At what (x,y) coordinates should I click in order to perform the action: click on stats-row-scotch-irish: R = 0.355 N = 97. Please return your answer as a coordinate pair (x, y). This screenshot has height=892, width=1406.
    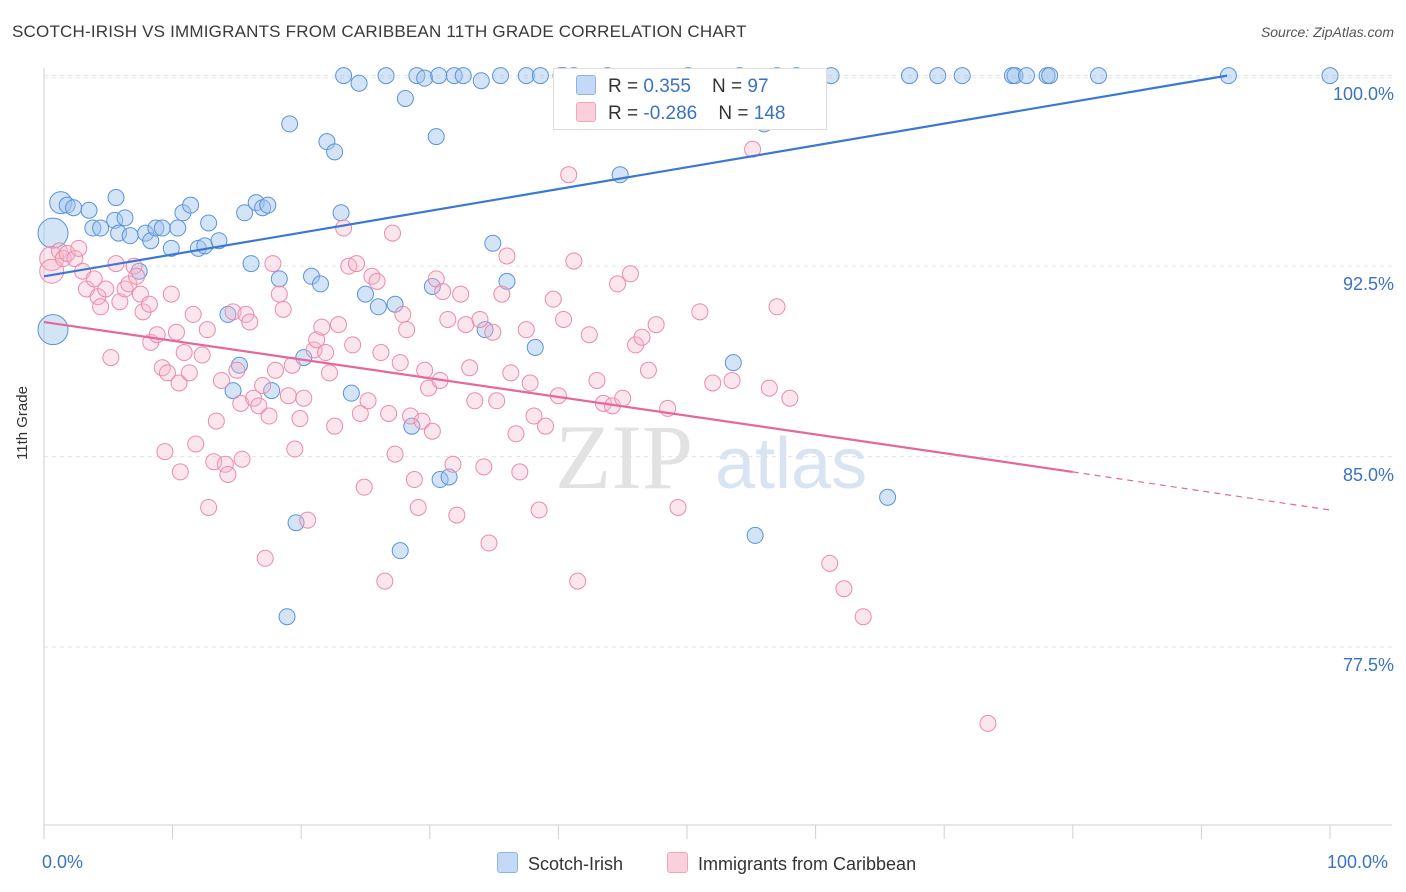
    Looking at the image, I should click on (672, 87).